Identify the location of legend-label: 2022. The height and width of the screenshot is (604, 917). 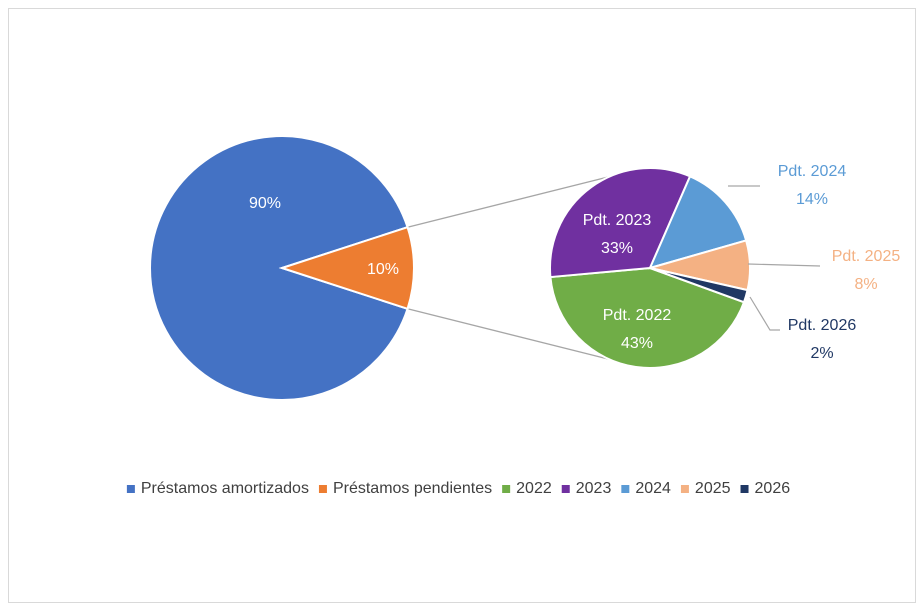
(534, 488).